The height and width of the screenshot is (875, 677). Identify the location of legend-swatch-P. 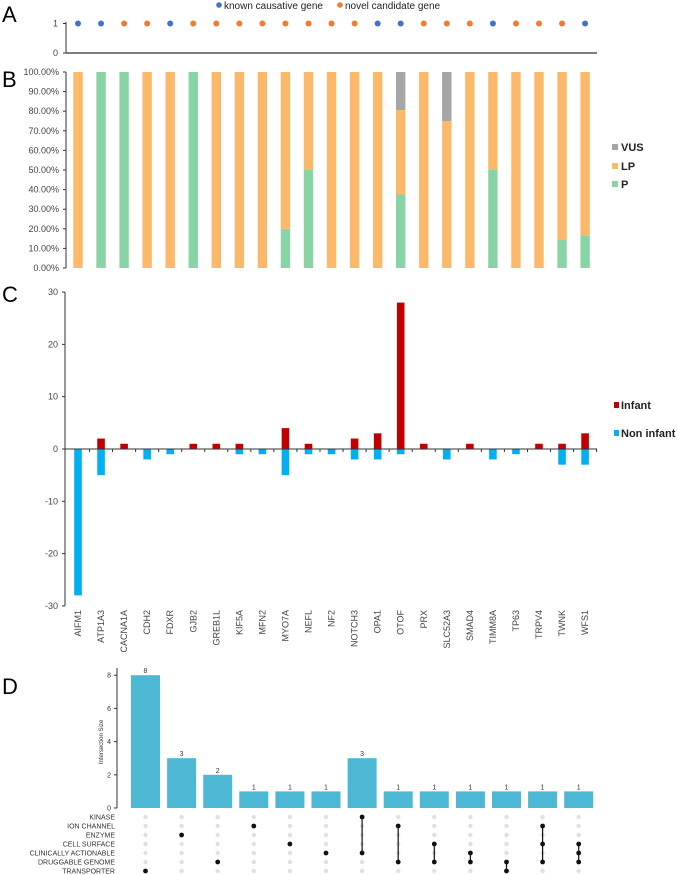
(615, 184).